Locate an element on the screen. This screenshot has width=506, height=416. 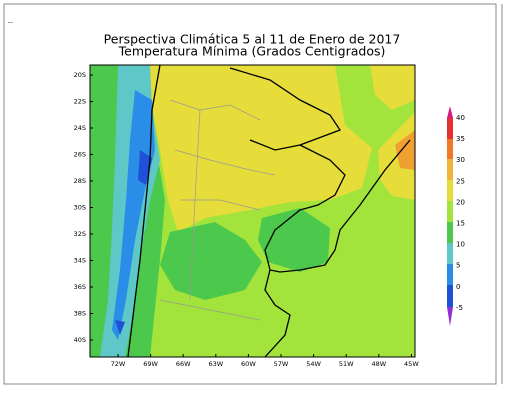
latitude-label: 30S is located at coordinates (80, 208).